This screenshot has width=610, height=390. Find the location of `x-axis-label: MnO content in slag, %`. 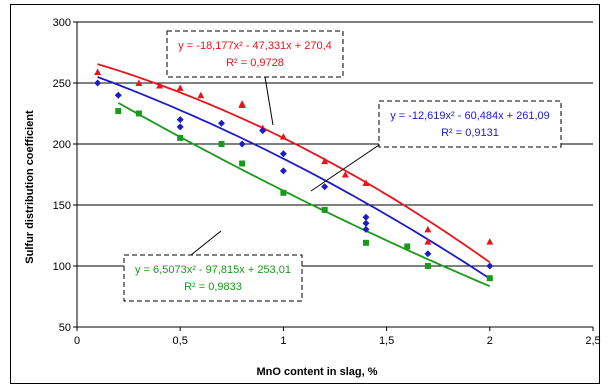

x-axis-label: MnO content in slag, % is located at coordinates (316, 372).